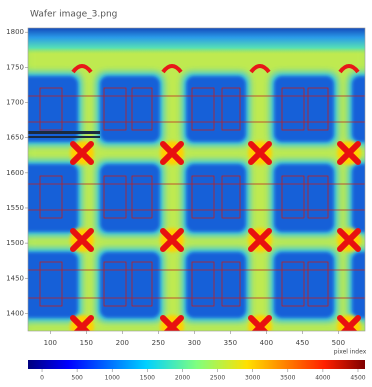 This screenshot has height=387, width=372. I want to click on x-tick-label: 450, so click(302, 343).